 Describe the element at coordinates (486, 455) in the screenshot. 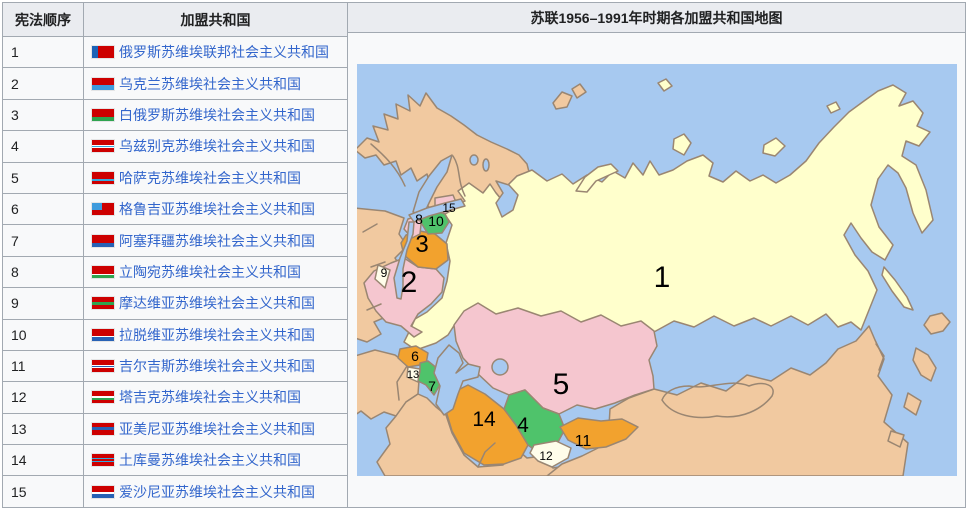

I see `border-iran-afghanistan` at that location.